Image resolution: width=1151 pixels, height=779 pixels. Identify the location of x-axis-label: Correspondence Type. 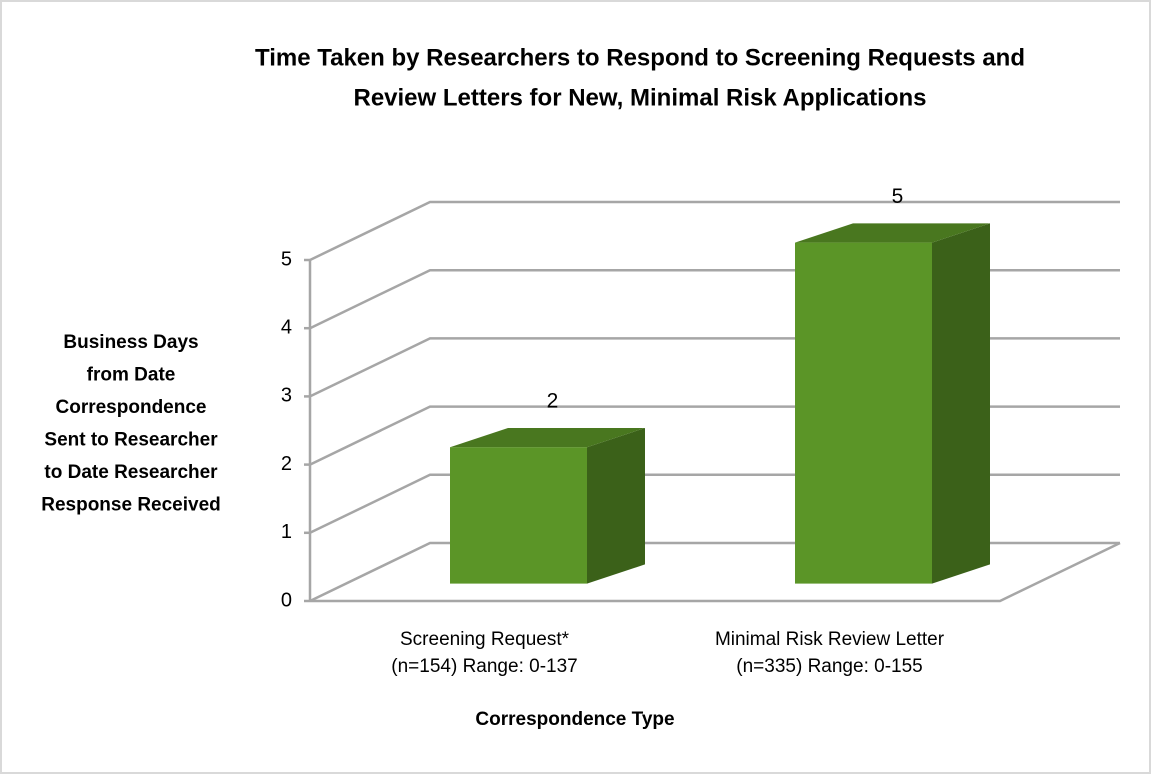
(574, 719).